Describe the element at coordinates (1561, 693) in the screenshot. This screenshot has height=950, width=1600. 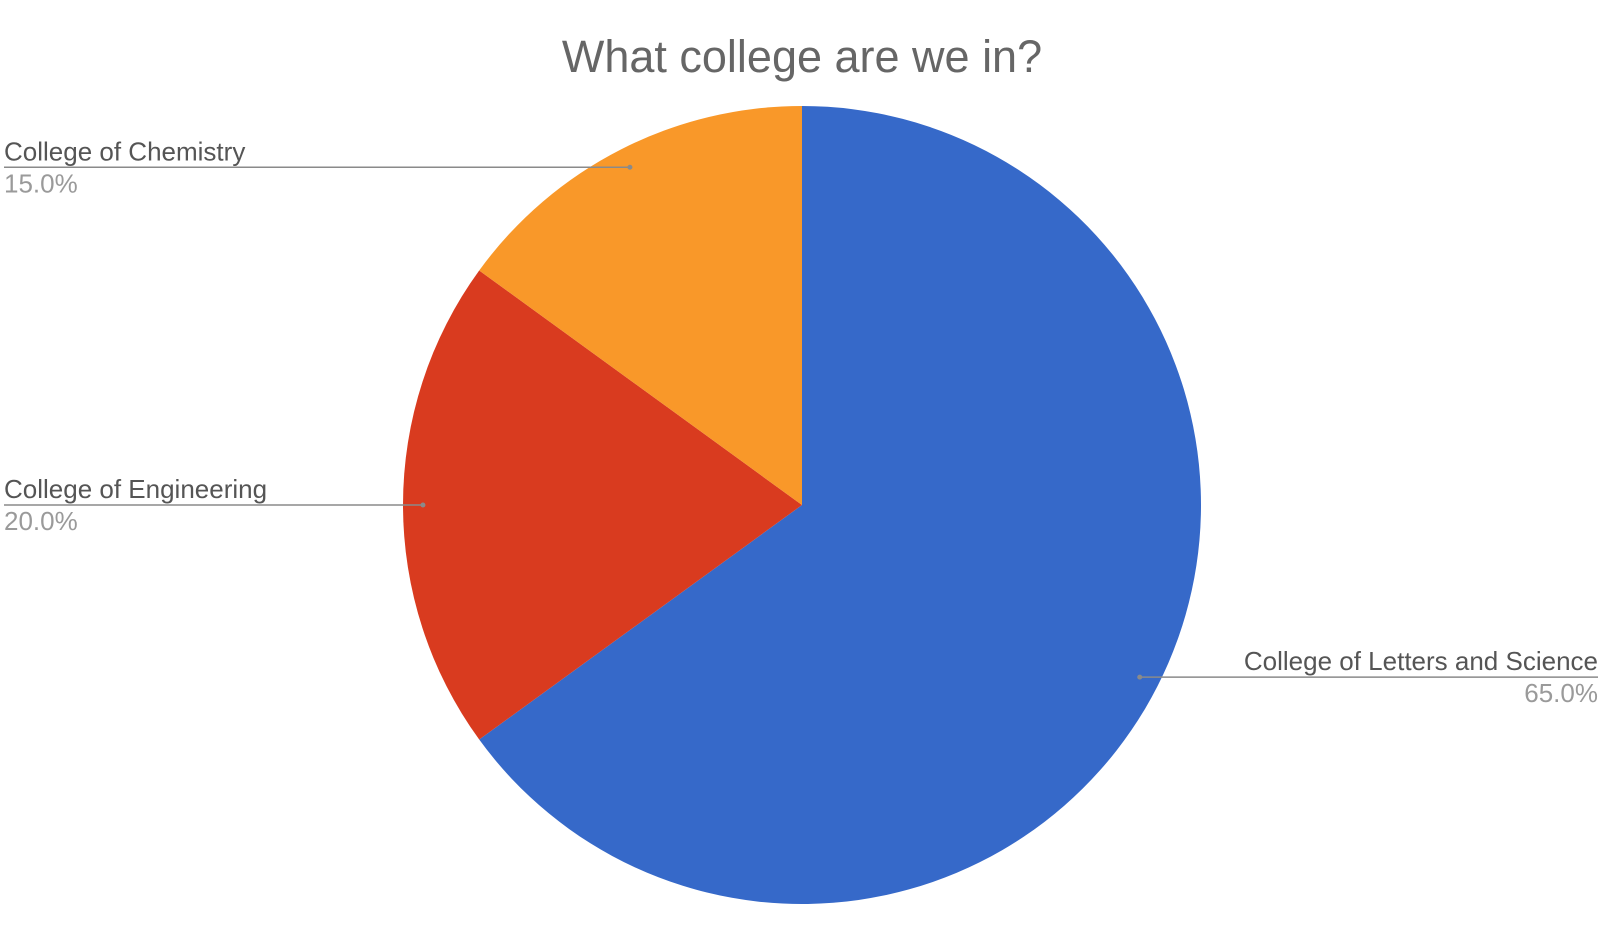
I see `slice-value-label: 65.0%` at that location.